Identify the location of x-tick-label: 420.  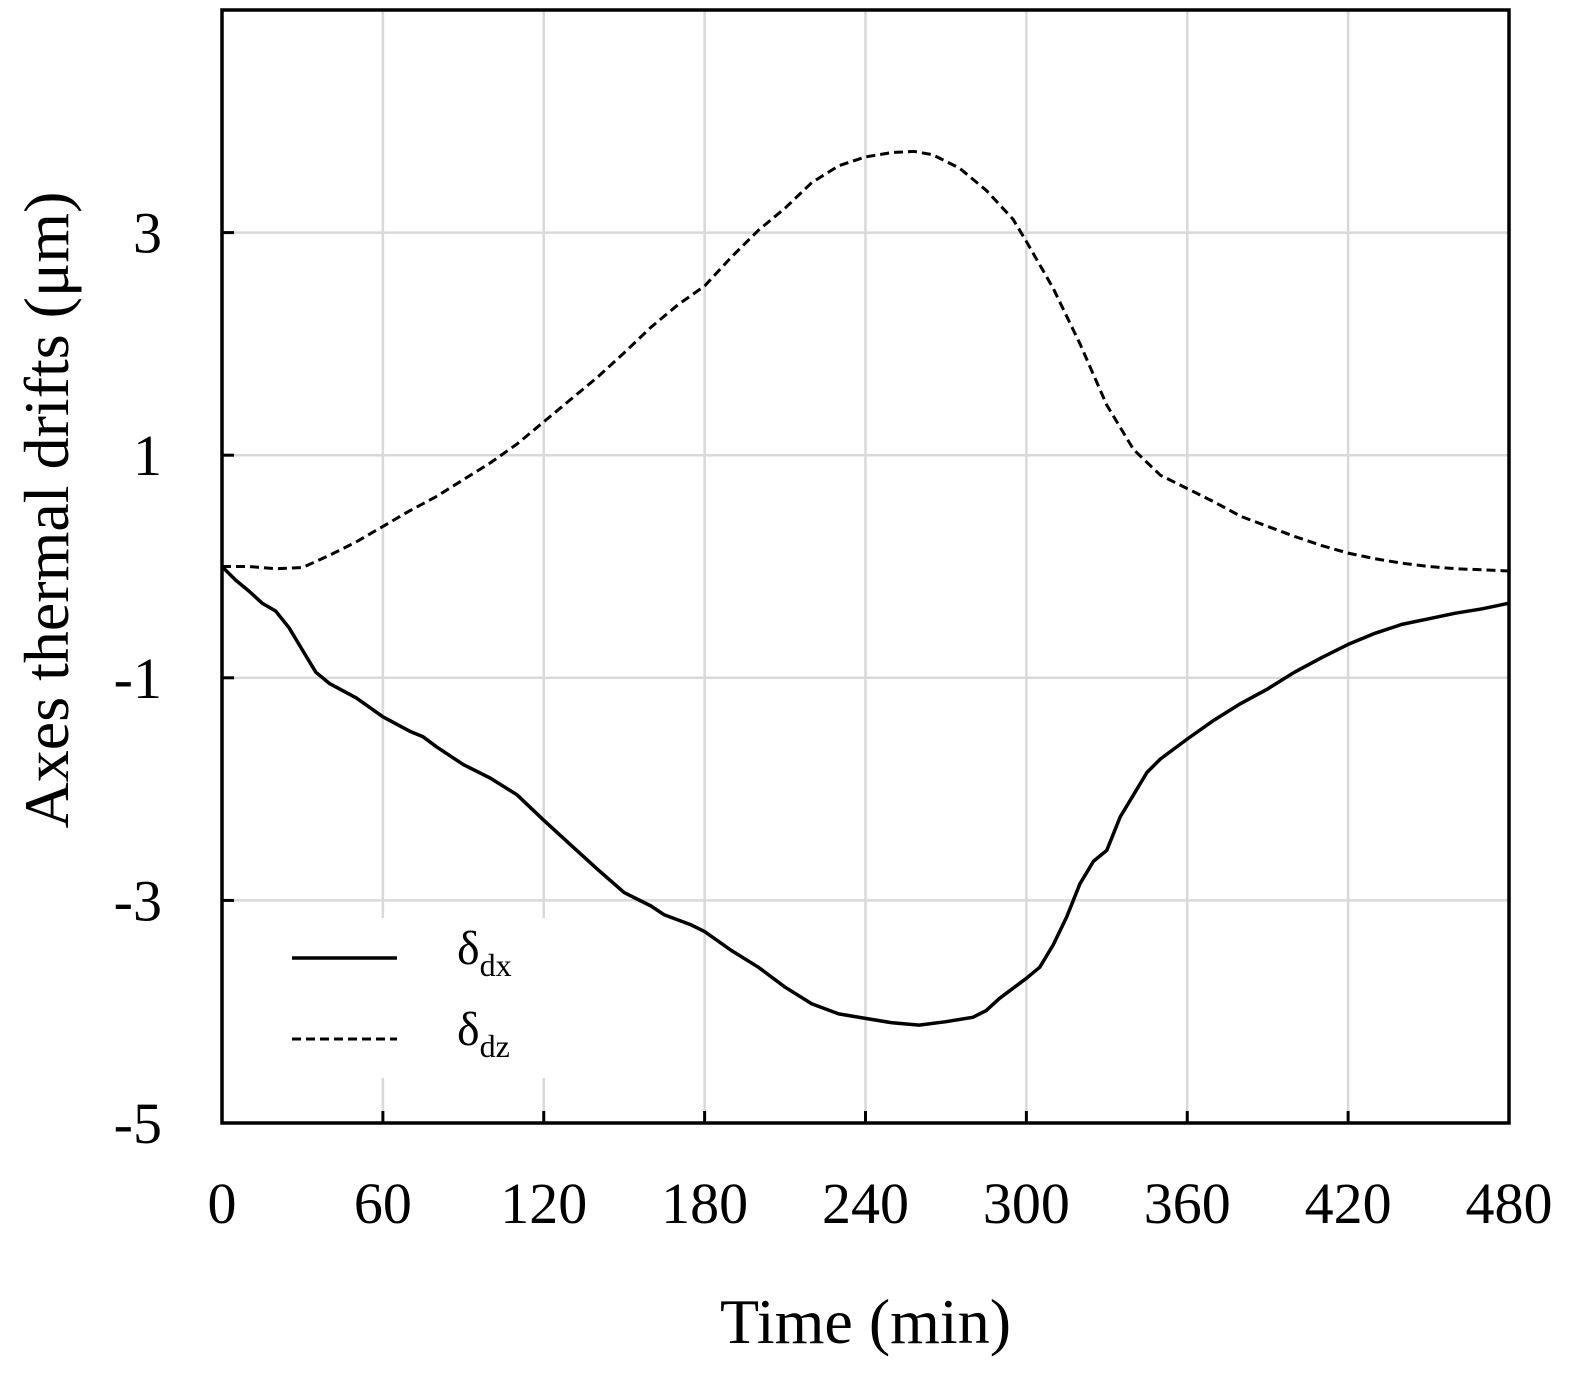
(1348, 1203).